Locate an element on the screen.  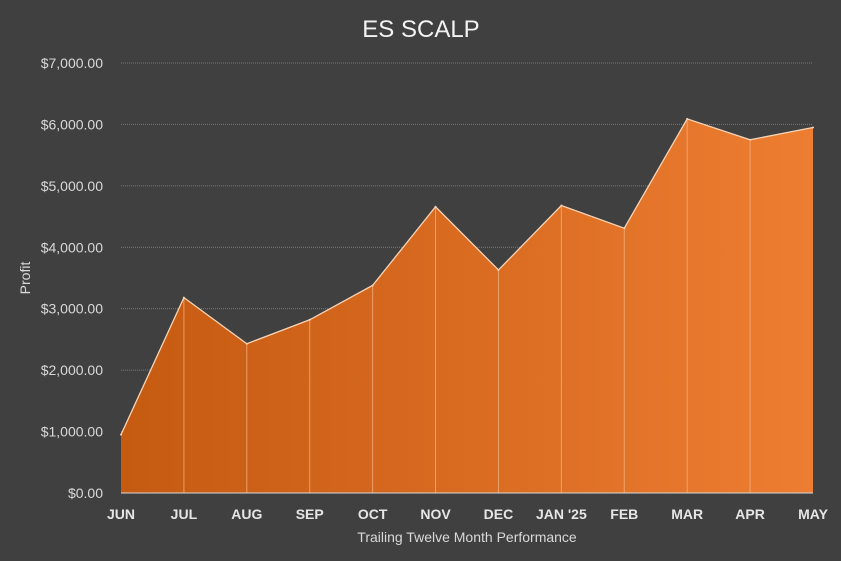
x-tick-label: JUN is located at coordinates (121, 514).